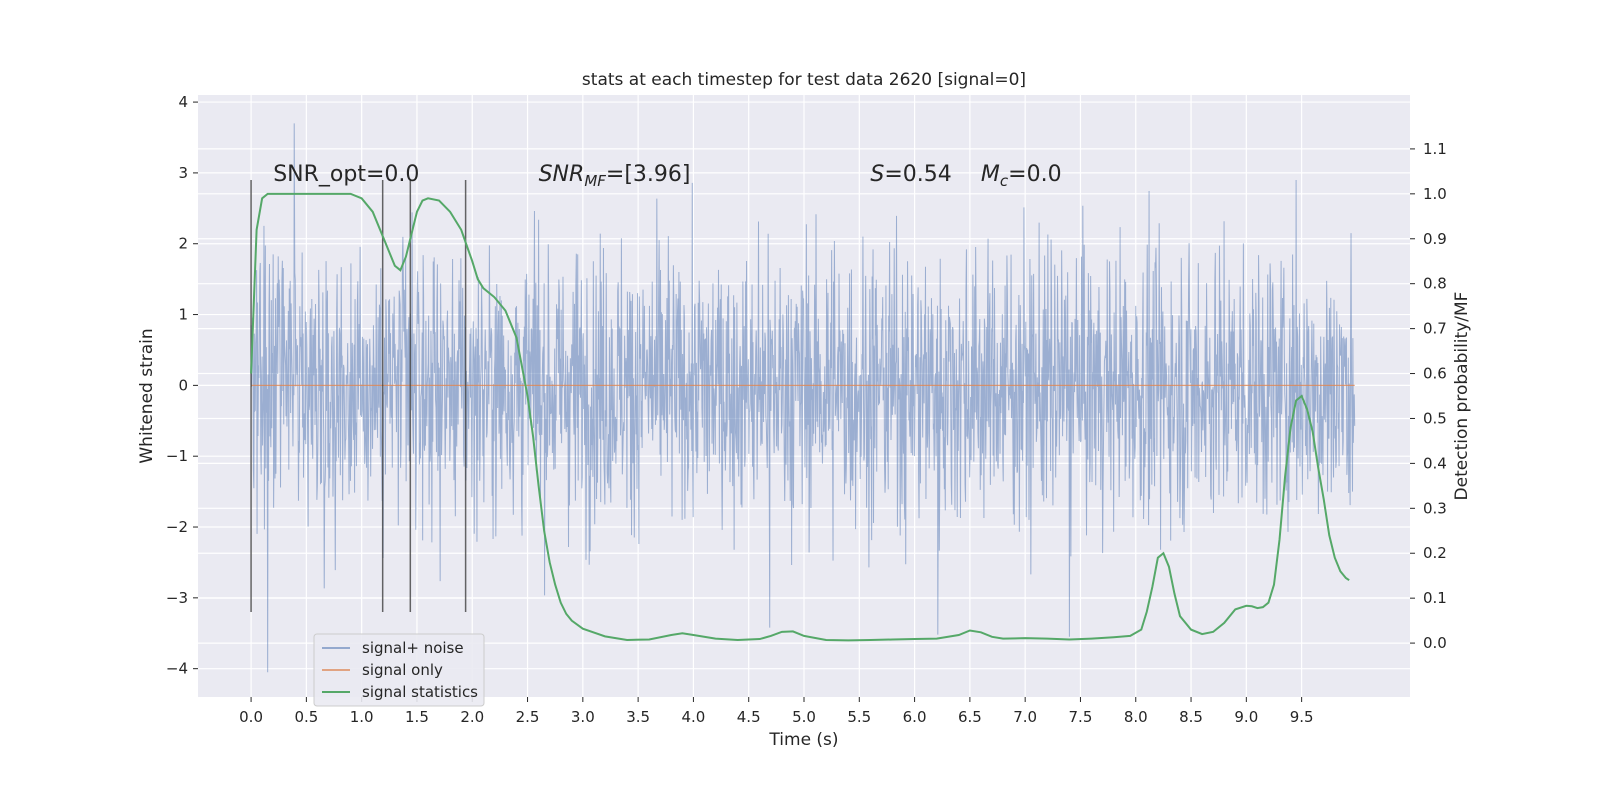  I want to click on x-tick-label: 0.0, so click(251, 717).